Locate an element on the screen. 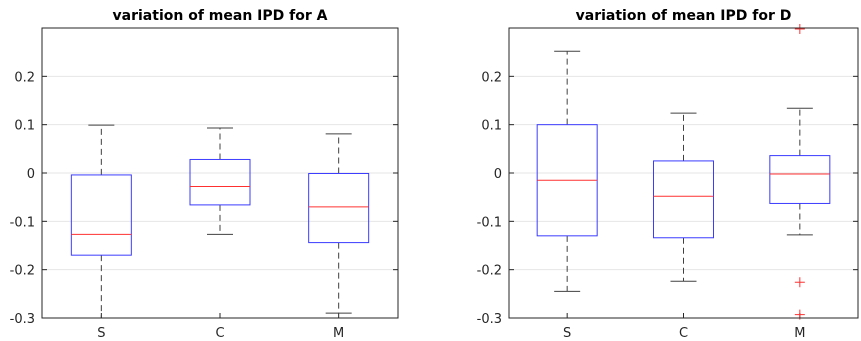 The width and height of the screenshot is (861, 341). box-s is located at coordinates (567, 171).